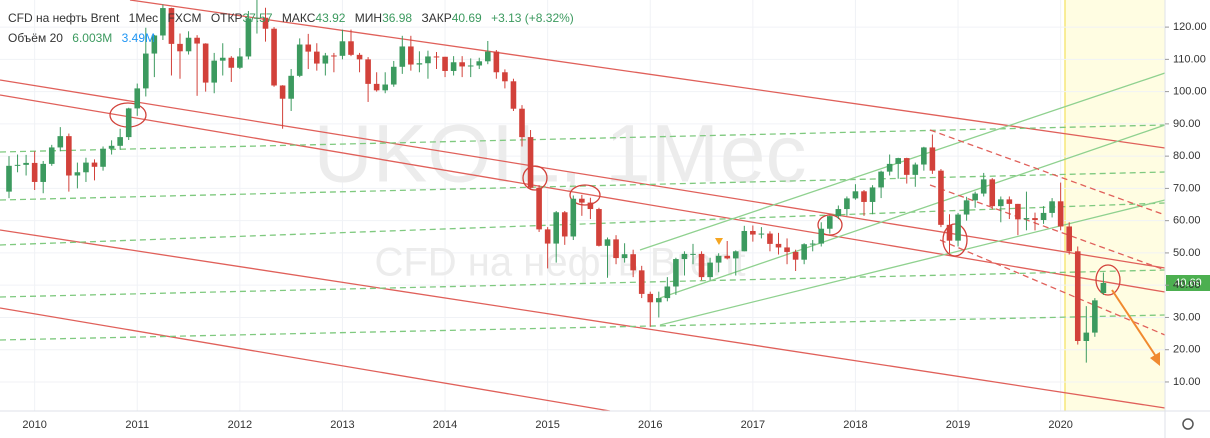 Image resolution: width=1210 pixels, height=438 pixels. Describe the element at coordinates (383, 18) in the screenshot. I see `ohlc-low: МИН36.98` at that location.